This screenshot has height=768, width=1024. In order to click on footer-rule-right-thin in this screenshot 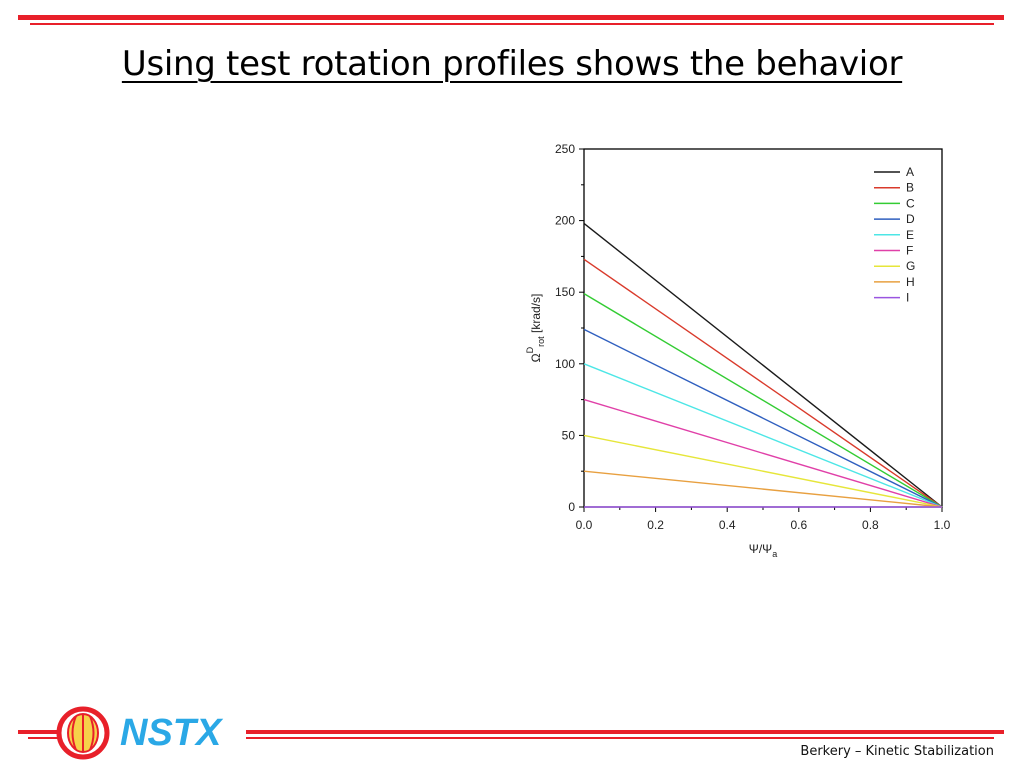, I will do `click(620, 738)`.